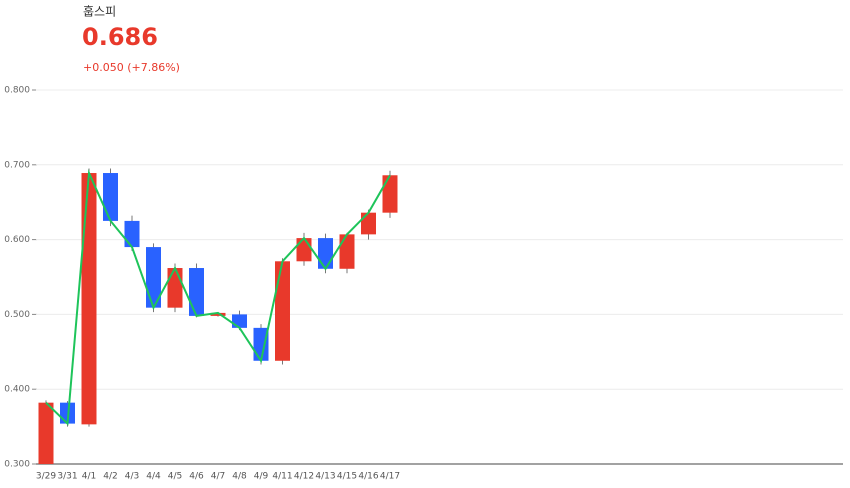 This screenshot has width=850, height=488. I want to click on y-tick-label: 0.600, so click(17, 240).